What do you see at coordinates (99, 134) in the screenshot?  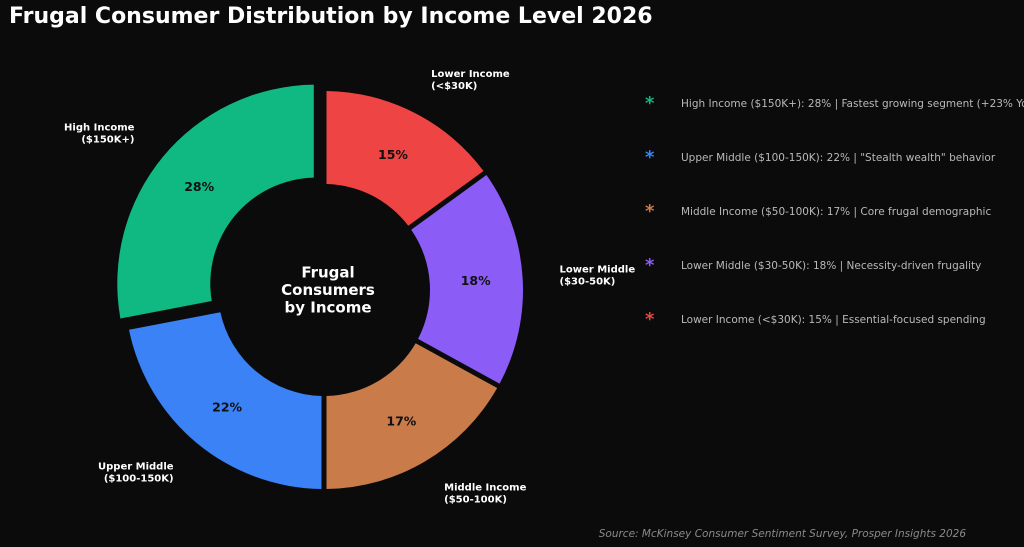 I see `slice-category-label: High Income ($150K+)` at bounding box center [99, 134].